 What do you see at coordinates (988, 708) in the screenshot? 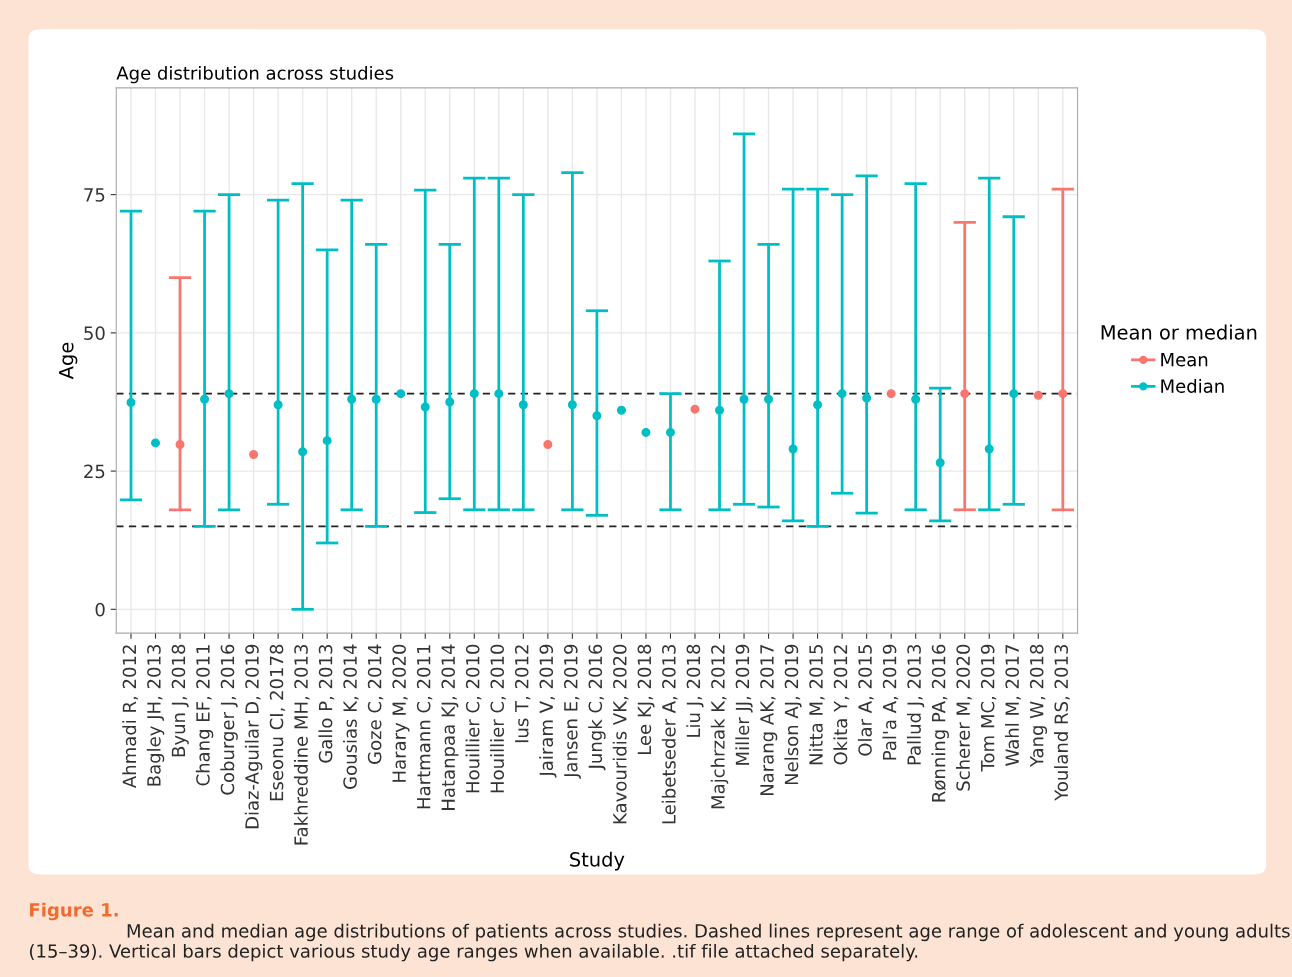
I see `x-tick-label: Tom MC, 2019` at bounding box center [988, 708].